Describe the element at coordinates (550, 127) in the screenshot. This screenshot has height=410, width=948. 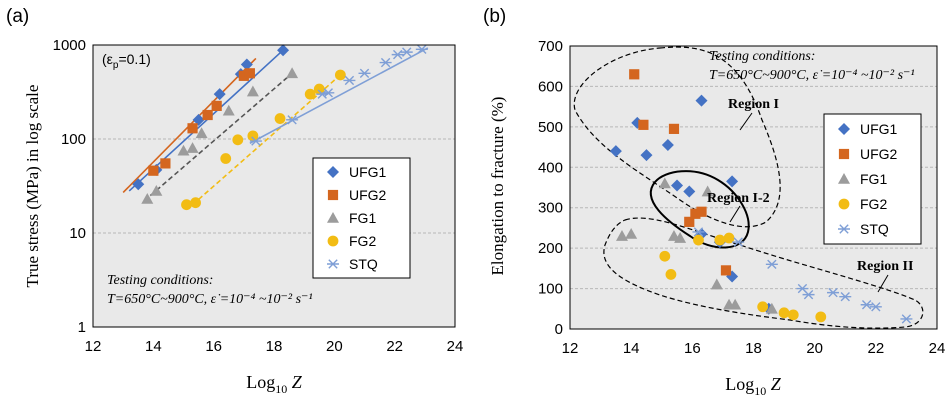
I see `y-tick-label: 500` at that location.